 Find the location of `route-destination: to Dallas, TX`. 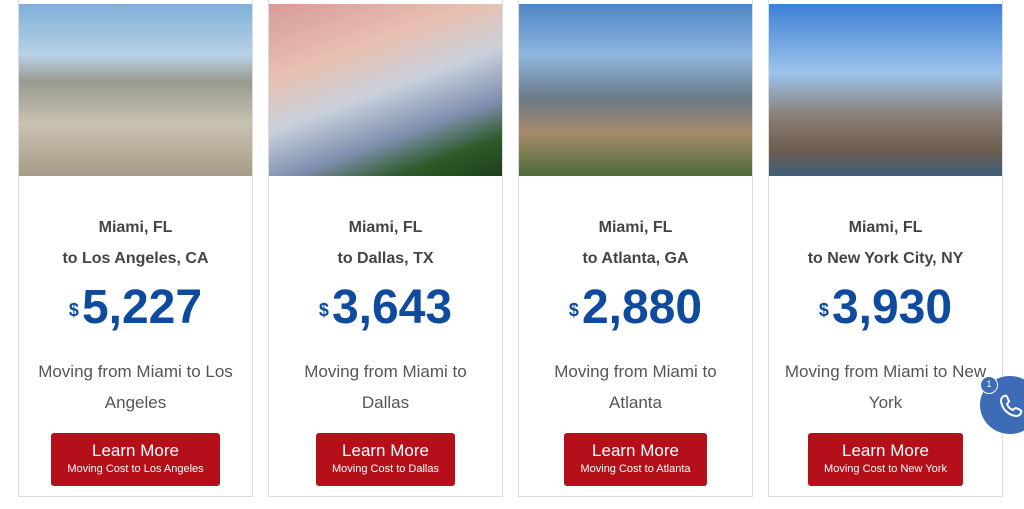

route-destination: to Dallas, TX is located at coordinates (385, 258).